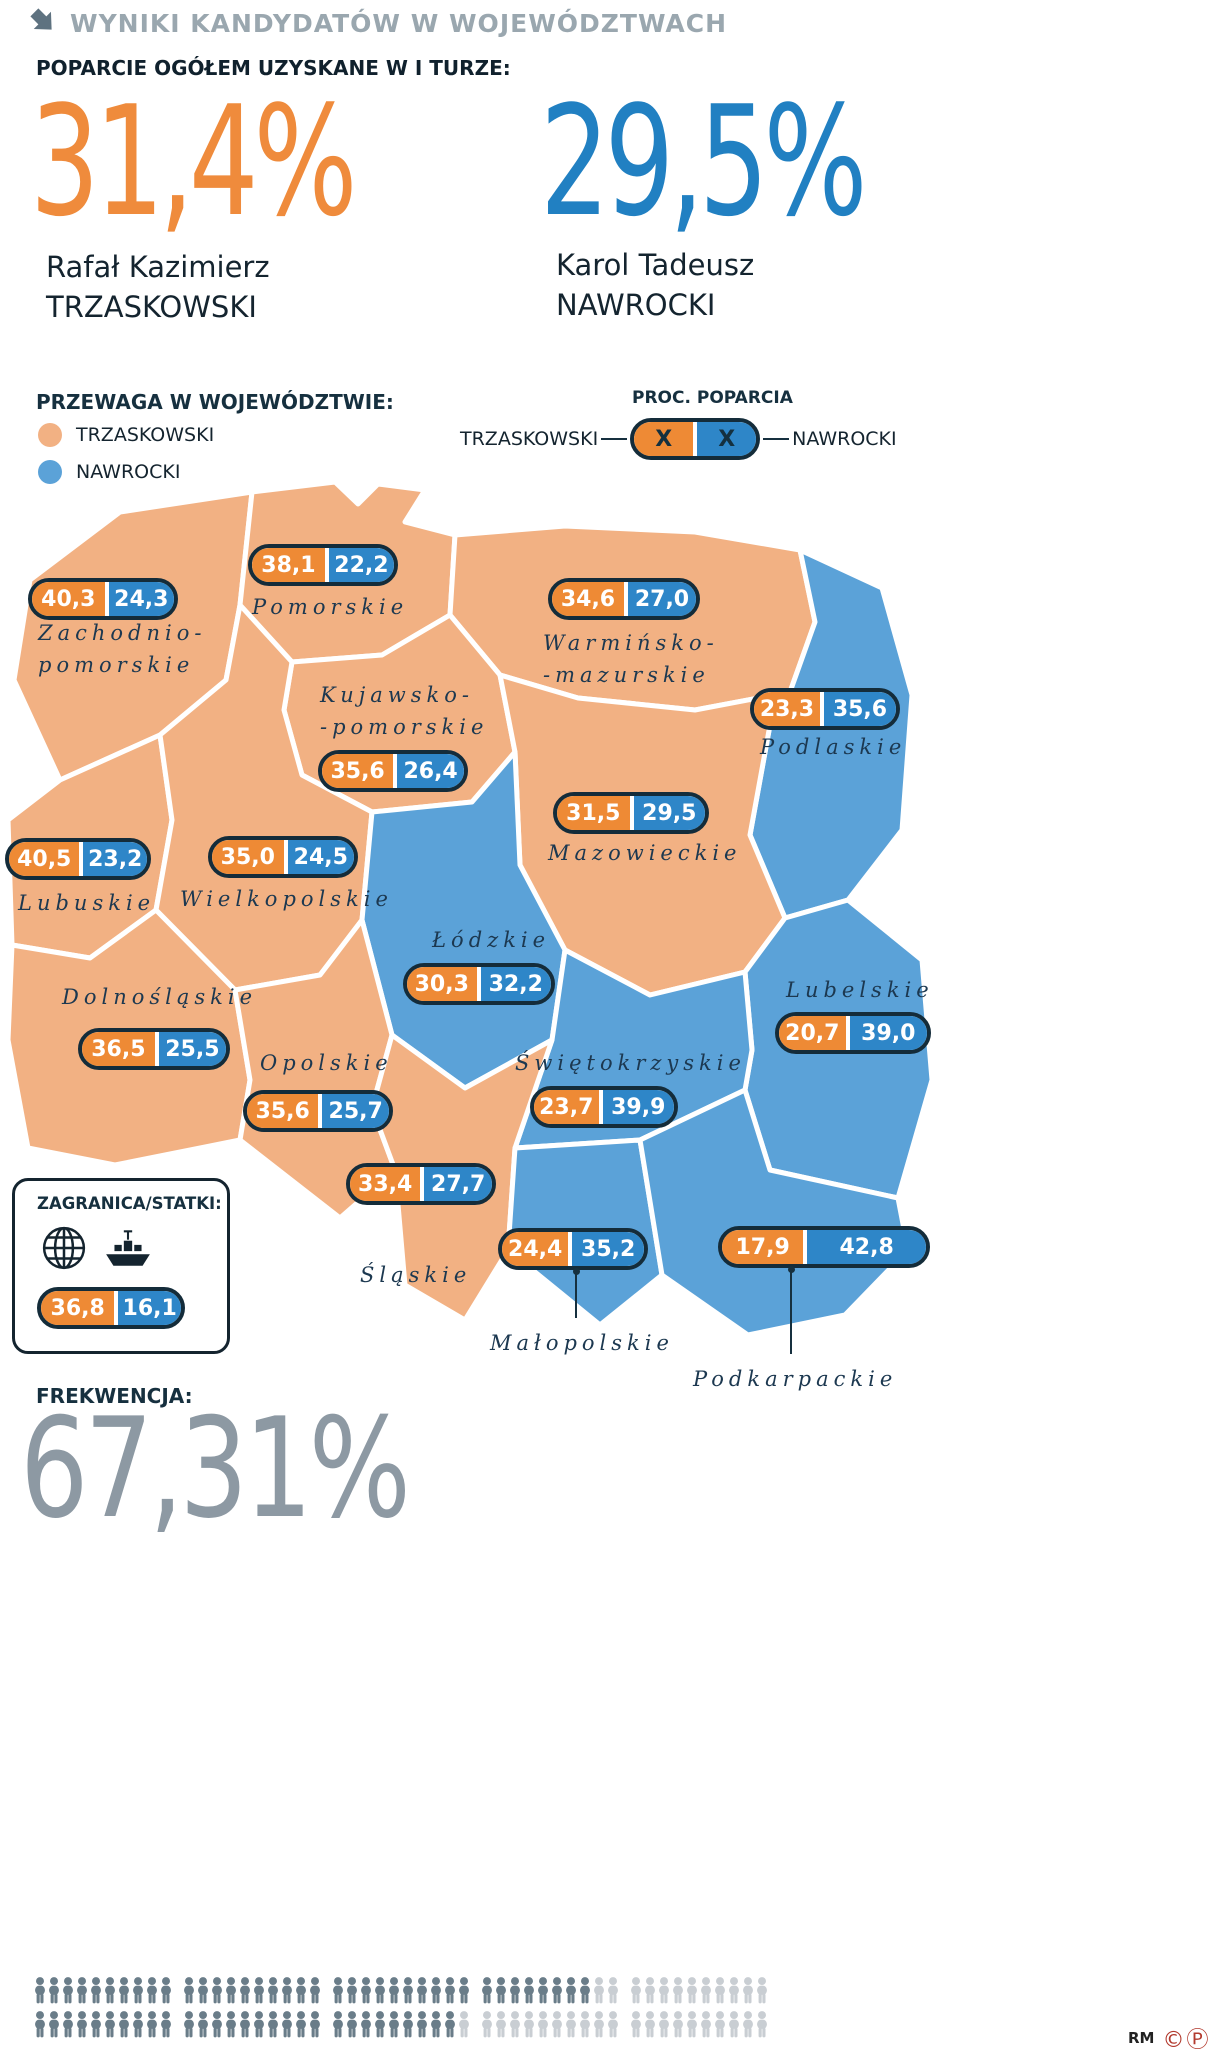  I want to click on legend-item-nawrocki: NAWROCKI, so click(109, 472).